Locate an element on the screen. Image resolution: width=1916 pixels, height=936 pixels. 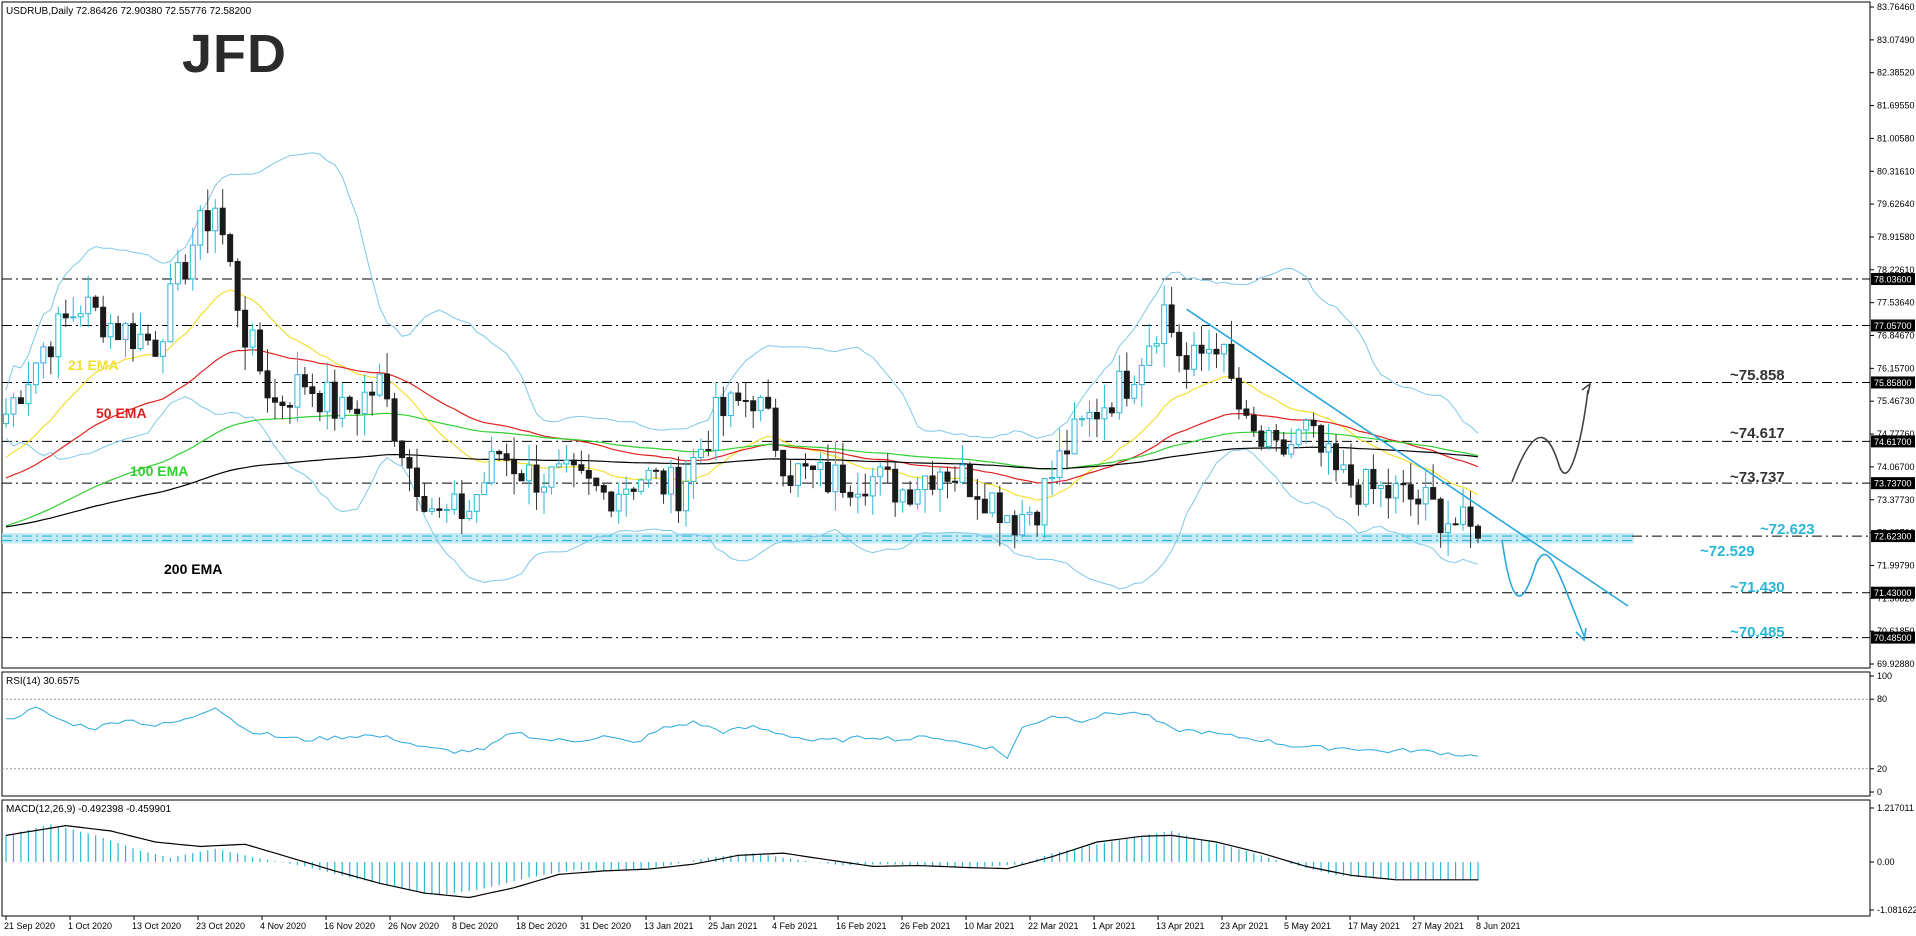
annotation-73737: ~73.737 is located at coordinates (1757, 477).